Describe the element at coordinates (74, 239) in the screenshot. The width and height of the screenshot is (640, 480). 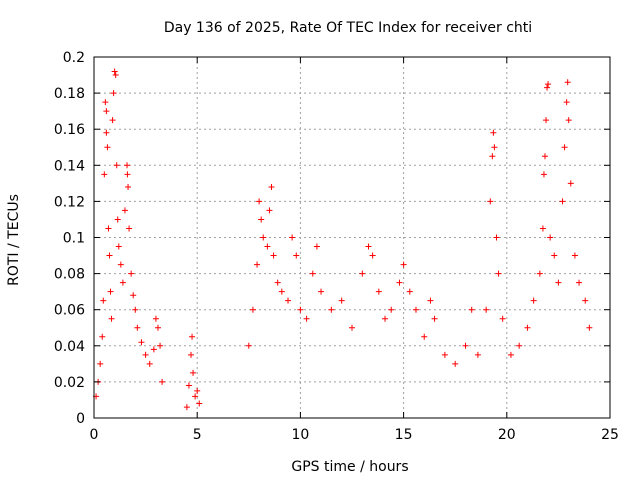
I see `y-tick-label: 0.1` at that location.